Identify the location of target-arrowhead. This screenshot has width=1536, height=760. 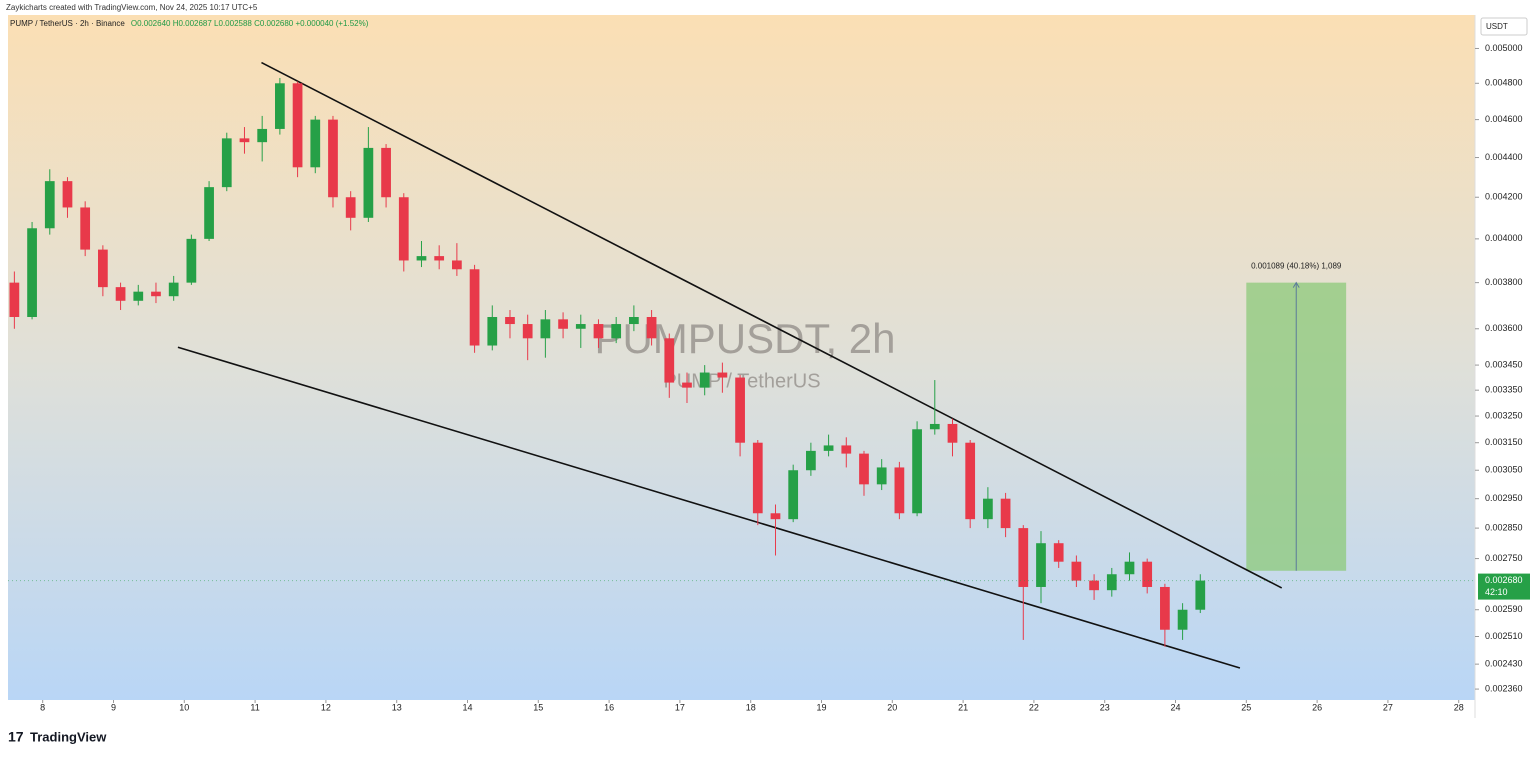
(1296, 284).